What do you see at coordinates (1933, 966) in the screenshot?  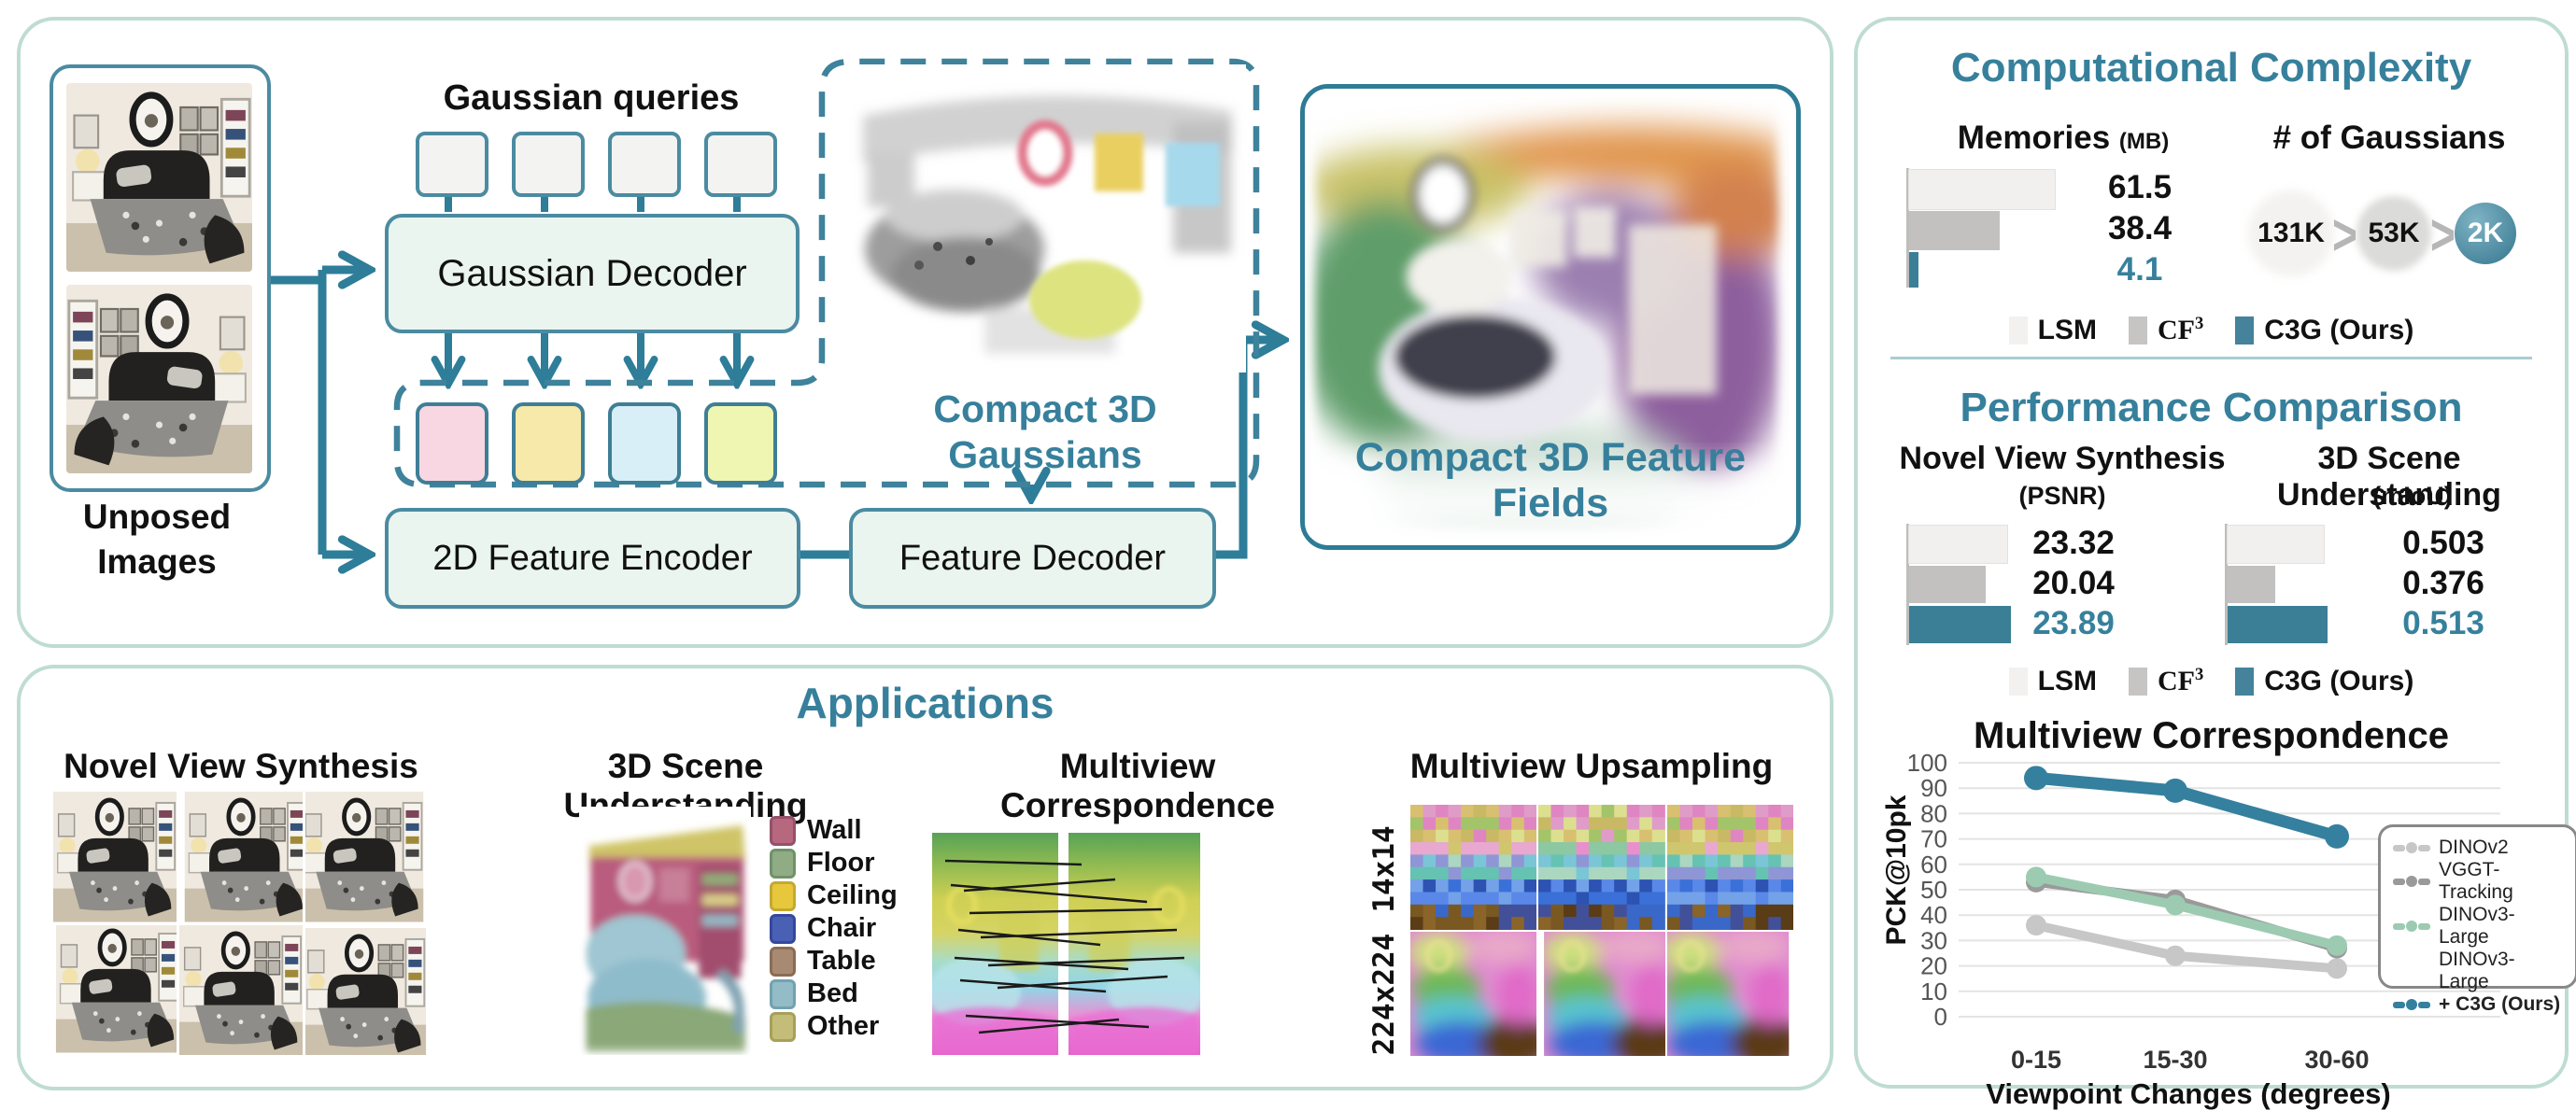 I see `svg-text: 20` at bounding box center [1933, 966].